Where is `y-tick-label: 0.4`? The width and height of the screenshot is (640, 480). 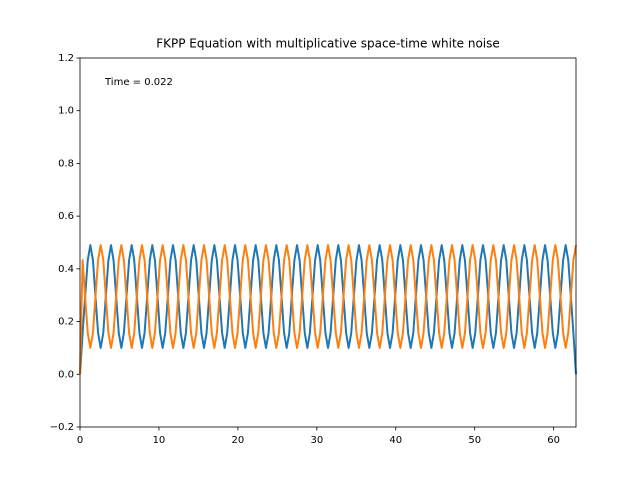 y-tick-label: 0.4 is located at coordinates (66, 269).